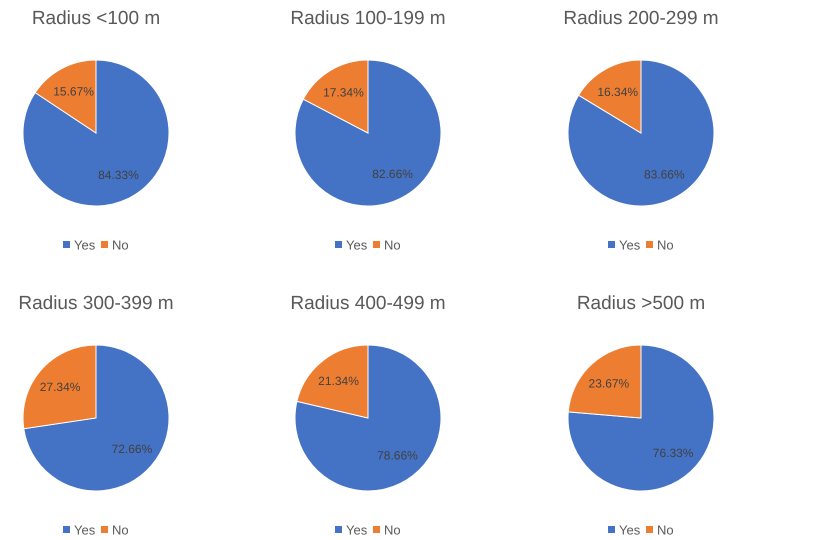  Describe the element at coordinates (393, 173) in the screenshot. I see `data-label: 82.66%` at that location.